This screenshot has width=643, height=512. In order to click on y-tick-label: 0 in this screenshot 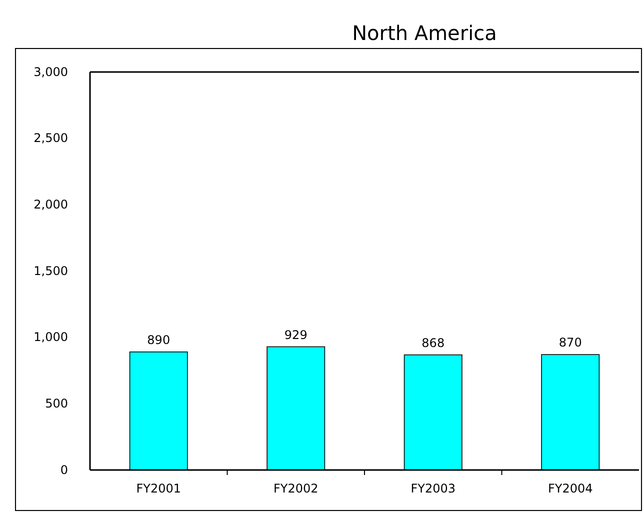, I will do `click(64, 469)`.